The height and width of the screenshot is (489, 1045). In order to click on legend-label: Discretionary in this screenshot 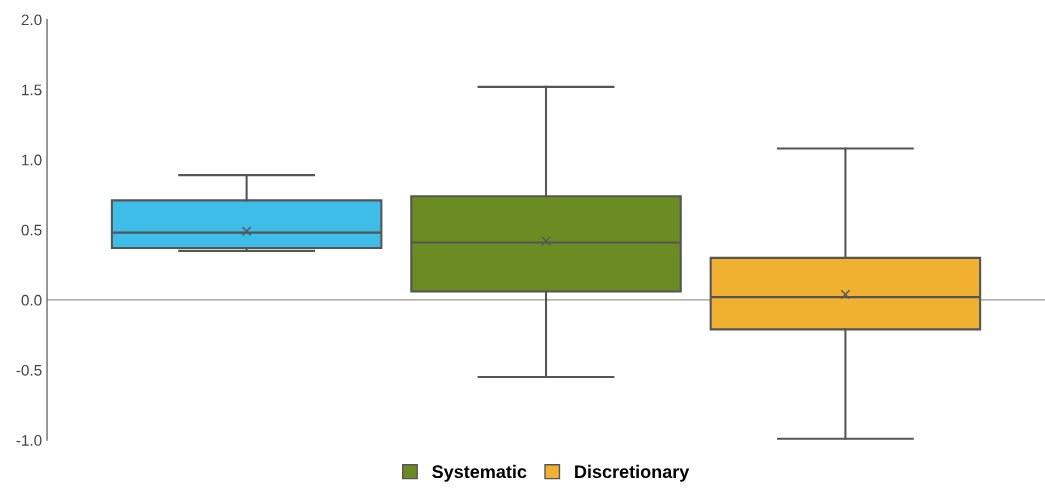, I will do `click(632, 473)`.